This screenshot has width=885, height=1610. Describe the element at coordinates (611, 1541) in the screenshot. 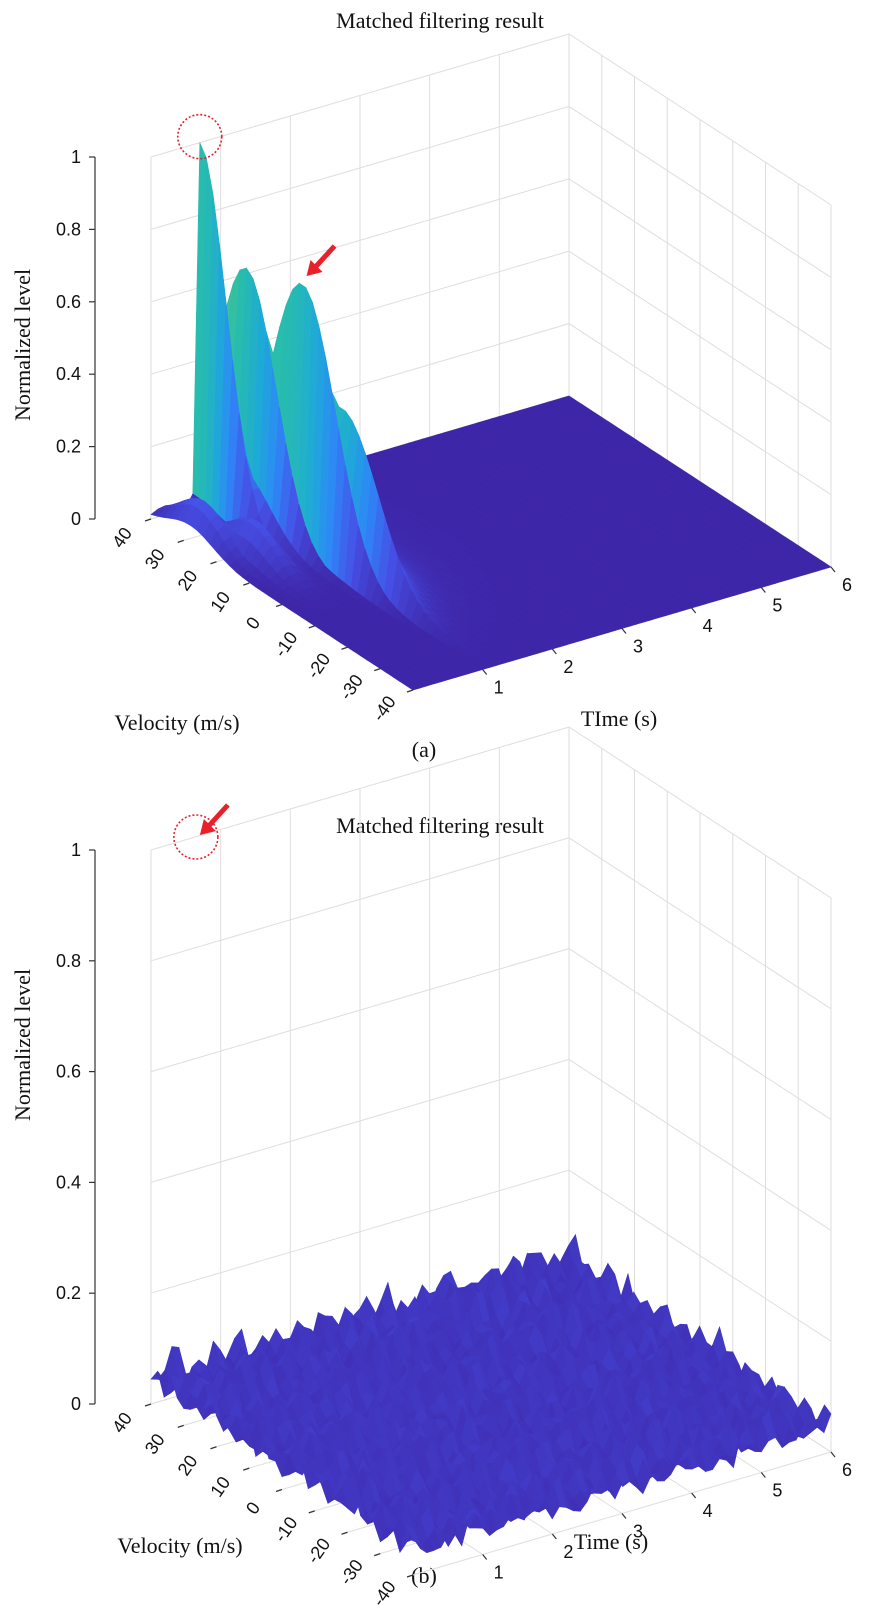

I see `x-axis-label: Time (s)` at that location.